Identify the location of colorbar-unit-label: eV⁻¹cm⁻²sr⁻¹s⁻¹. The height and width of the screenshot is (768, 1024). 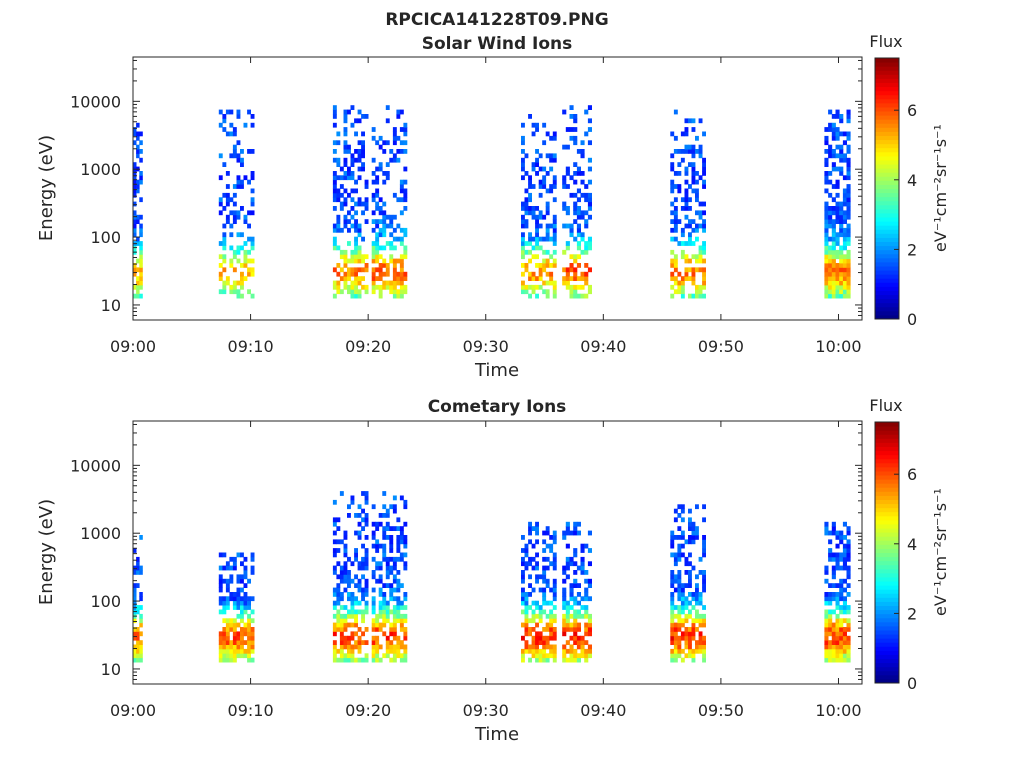
(940, 188).